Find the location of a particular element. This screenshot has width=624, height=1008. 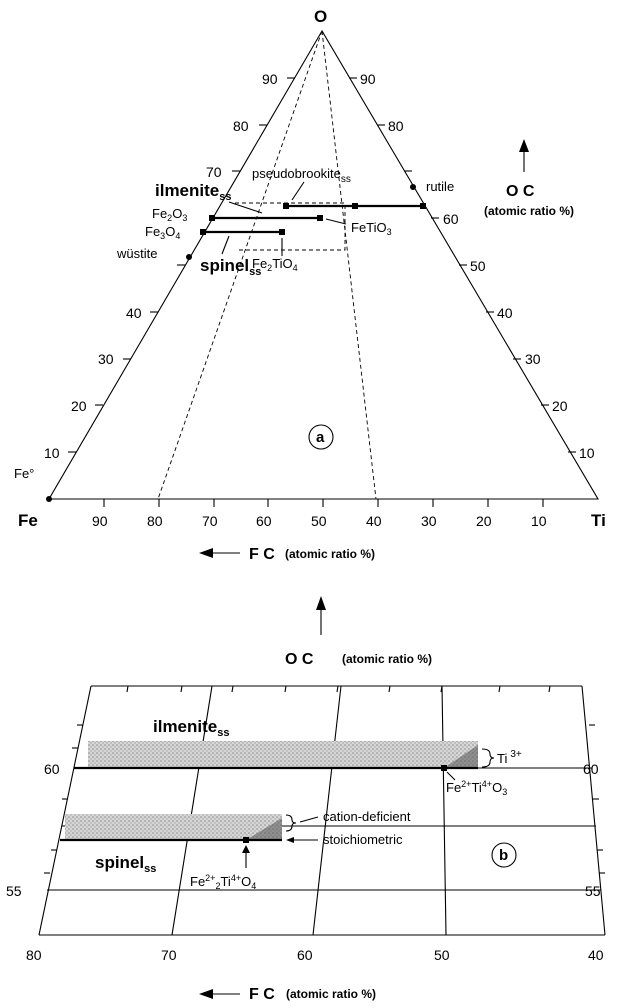

bottom-tick-20: 20 is located at coordinates (484, 521).